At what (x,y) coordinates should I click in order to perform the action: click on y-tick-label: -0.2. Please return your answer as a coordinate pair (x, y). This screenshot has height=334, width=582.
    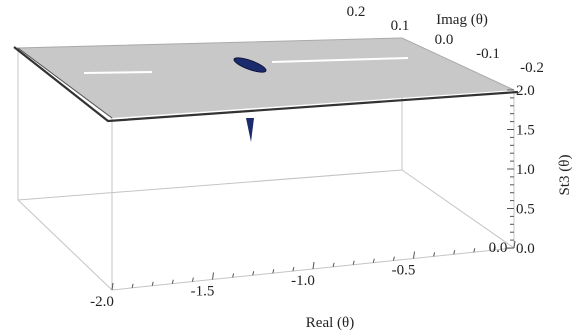
    Looking at the image, I should click on (532, 68).